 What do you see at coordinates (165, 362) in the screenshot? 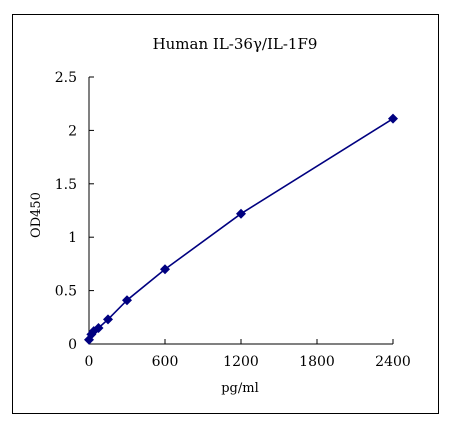
I see `x-tick-label: 600` at bounding box center [165, 362].